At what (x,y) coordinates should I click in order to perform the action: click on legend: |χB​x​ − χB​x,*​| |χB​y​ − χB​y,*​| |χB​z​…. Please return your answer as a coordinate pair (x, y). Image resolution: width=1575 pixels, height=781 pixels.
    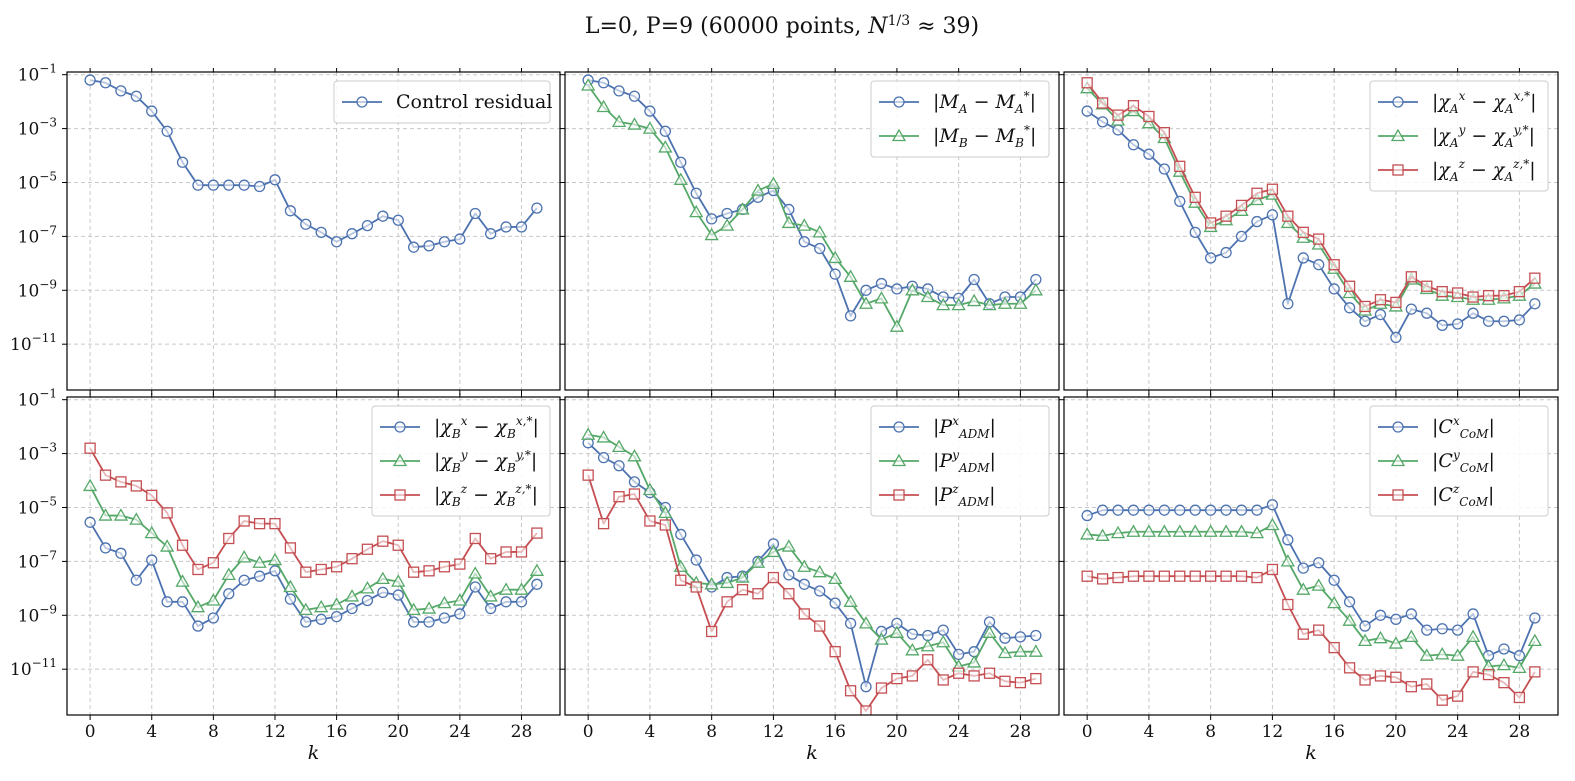
    Looking at the image, I should click on (461, 461).